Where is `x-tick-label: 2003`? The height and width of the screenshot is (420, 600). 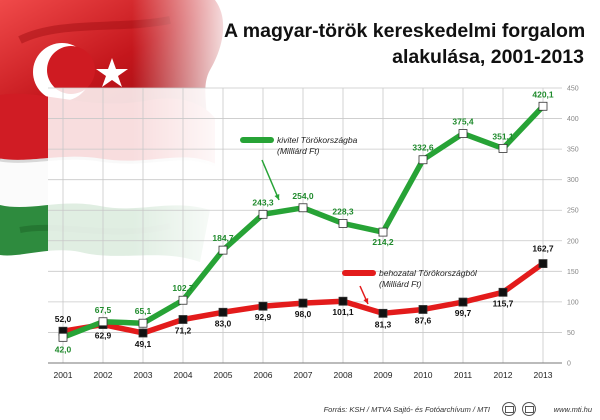 x-tick-label: 2003 is located at coordinates (143, 375).